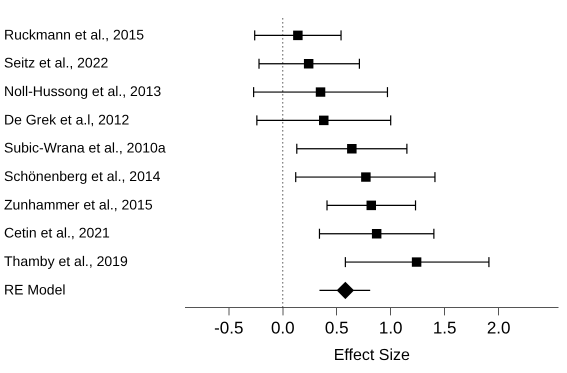 The image size is (567, 373). Describe the element at coordinates (57, 232) in the screenshot. I see `y-tick-label: Cetin et al., 2021` at that location.